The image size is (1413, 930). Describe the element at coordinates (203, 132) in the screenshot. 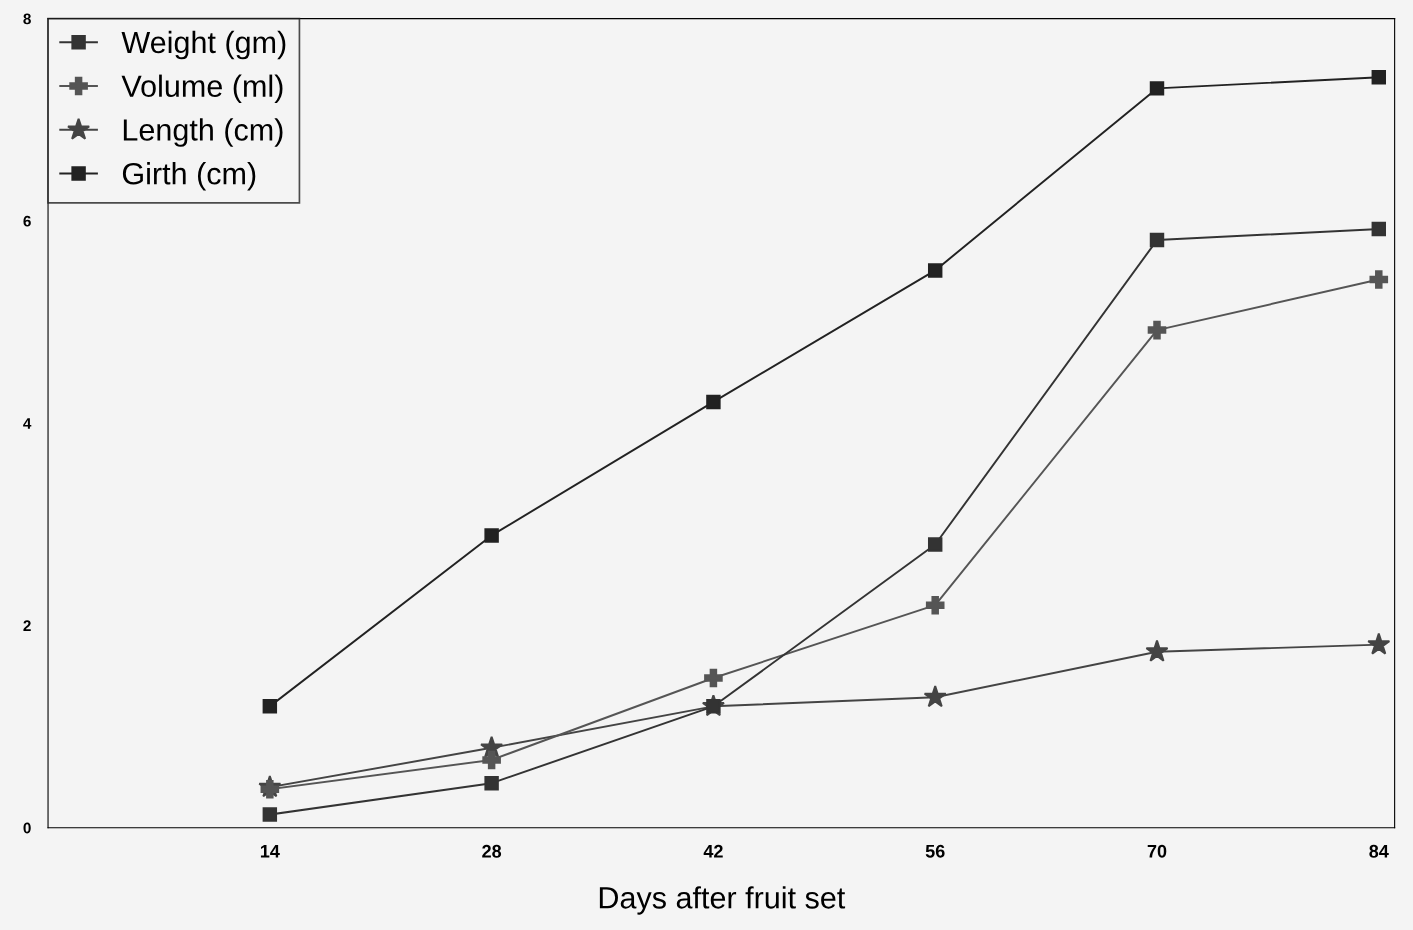

I see `legend-label: Length (cm)` at that location.